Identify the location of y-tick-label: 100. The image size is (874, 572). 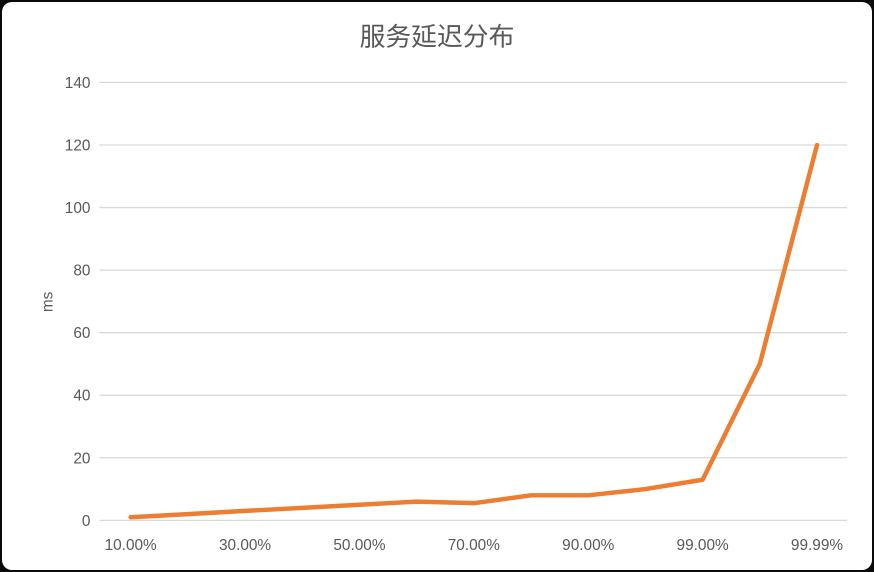
(78, 208).